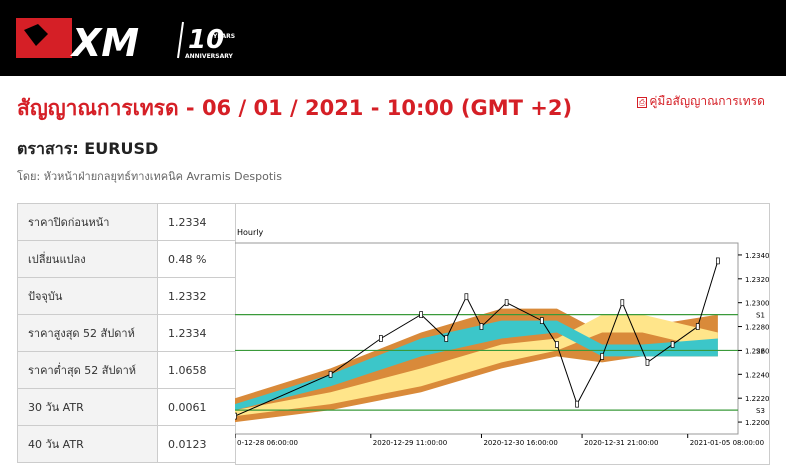 The height and width of the screenshot is (476, 786). What do you see at coordinates (757, 304) in the screenshot?
I see `y-tick-label: 1.2300` at bounding box center [757, 304].